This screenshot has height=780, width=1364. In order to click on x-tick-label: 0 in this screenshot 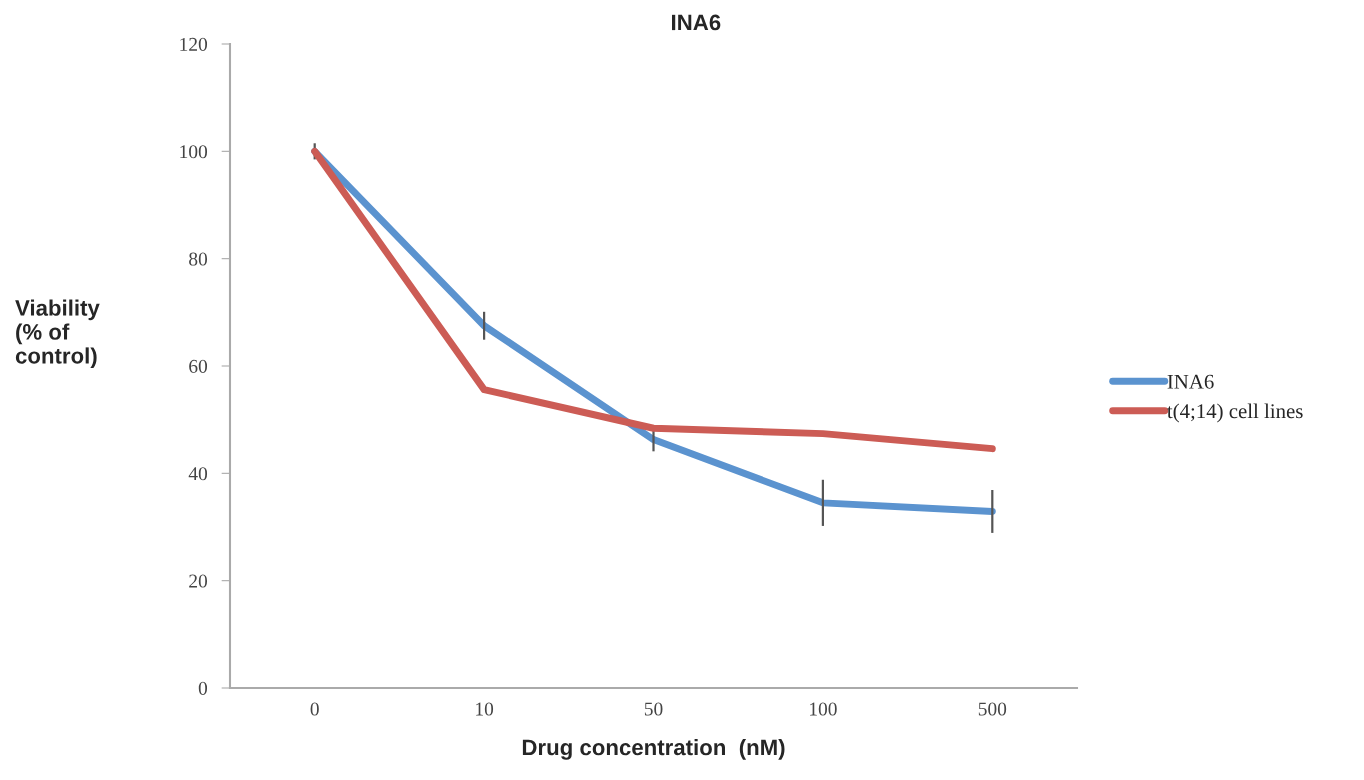, I will do `click(314, 709)`.